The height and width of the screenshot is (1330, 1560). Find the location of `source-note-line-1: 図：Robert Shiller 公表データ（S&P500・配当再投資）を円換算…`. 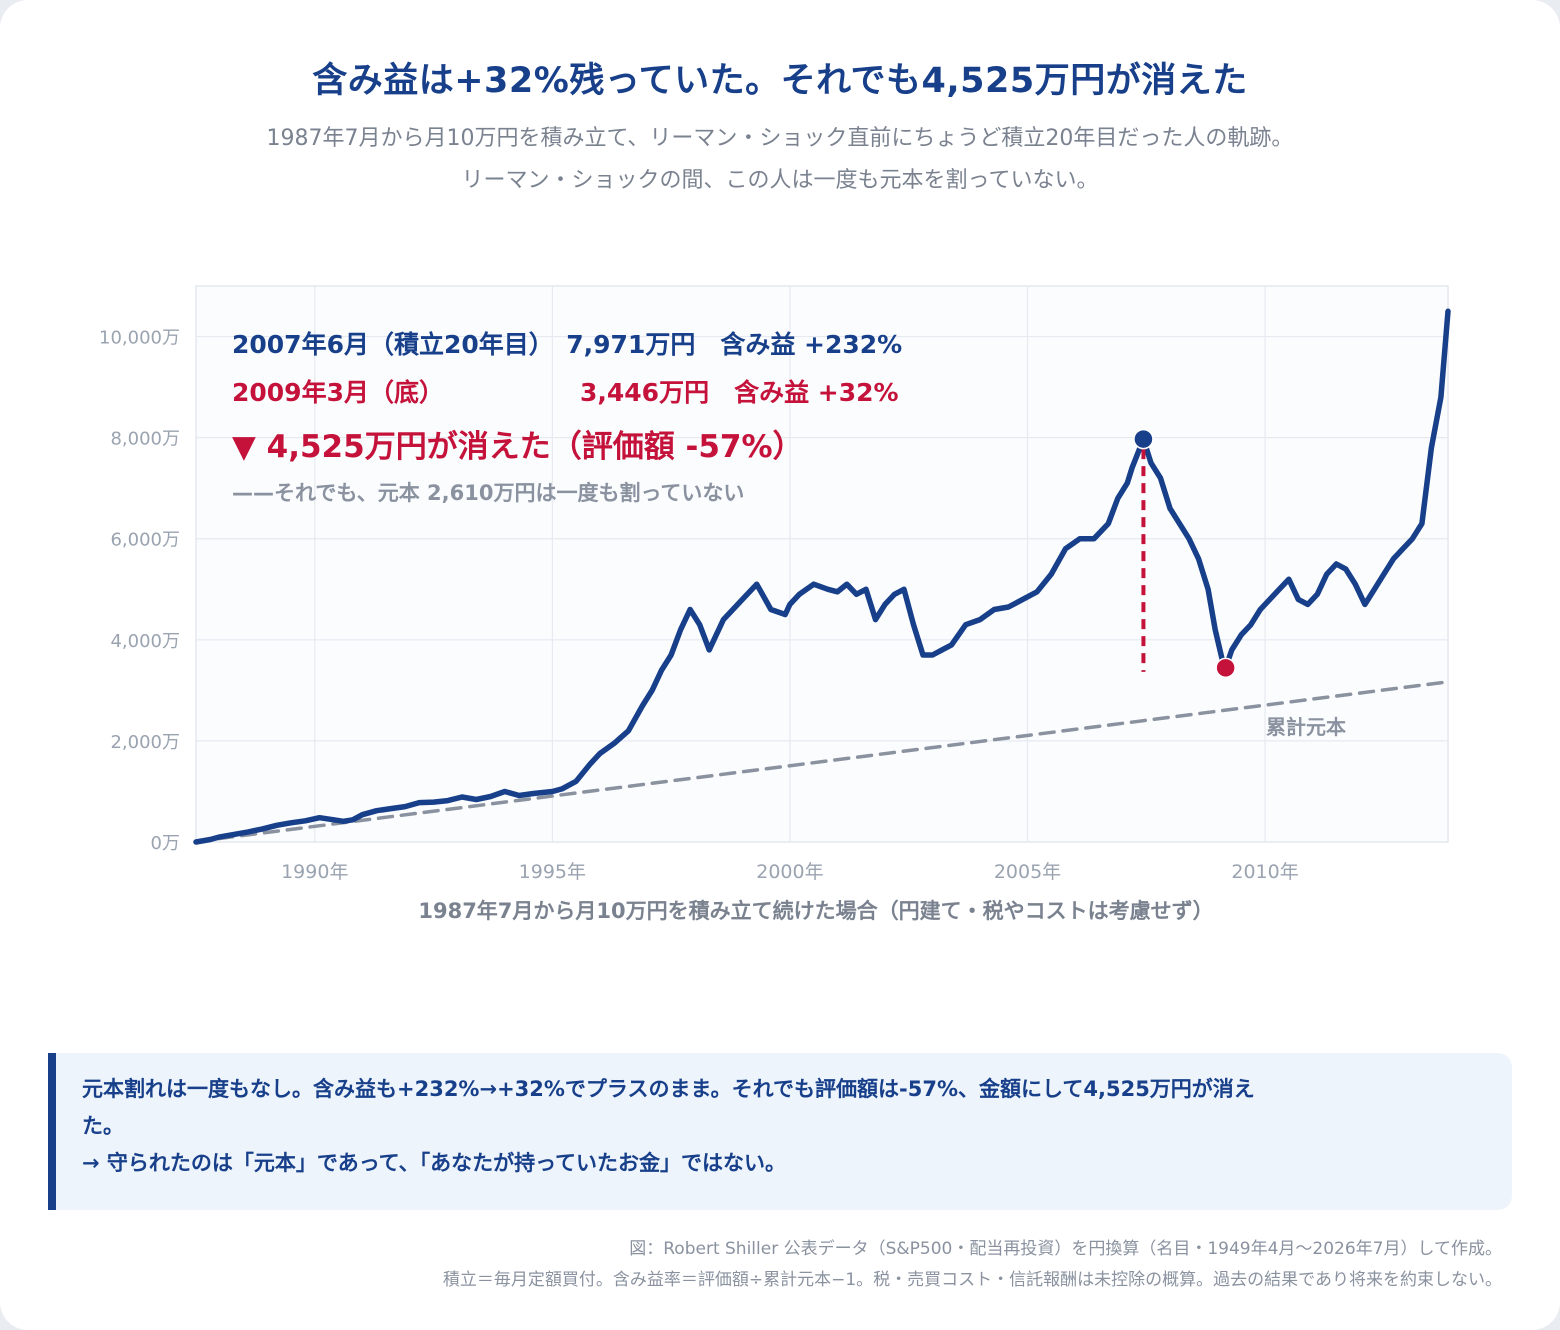

source-note-line-1: 図：Robert Shiller 公表データ（S&P500・配当再投資）を円換算… is located at coordinates (1065, 1249).